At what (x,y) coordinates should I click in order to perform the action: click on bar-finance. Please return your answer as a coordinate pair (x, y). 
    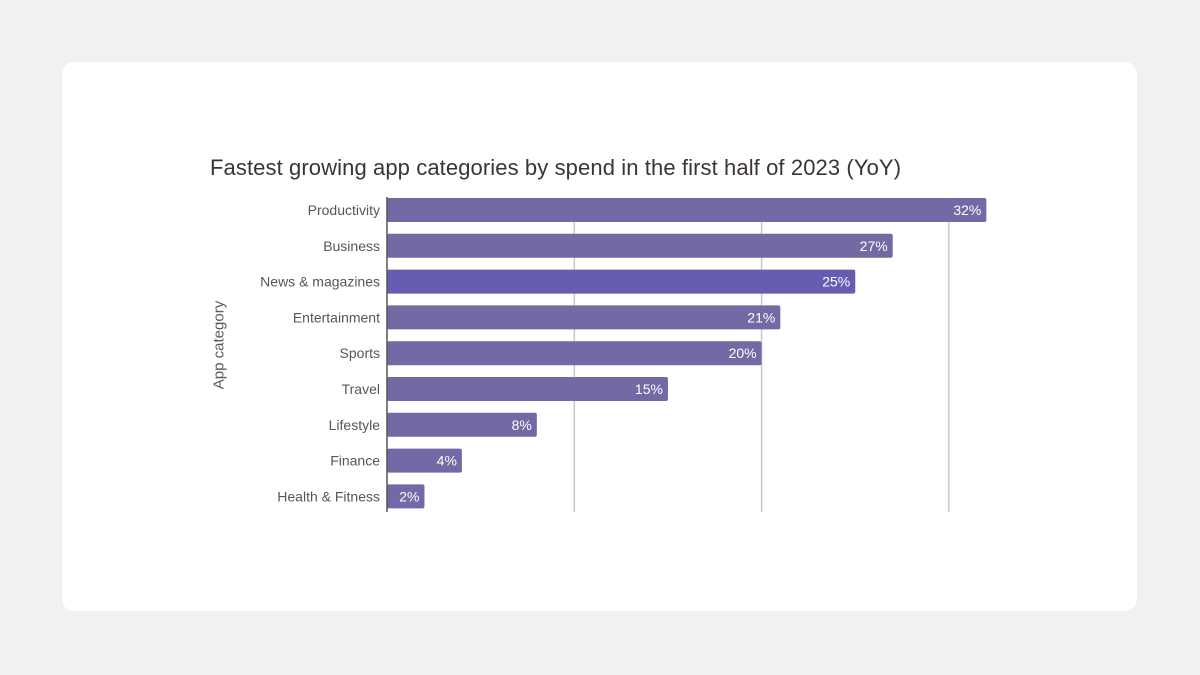
    Looking at the image, I should click on (424, 460).